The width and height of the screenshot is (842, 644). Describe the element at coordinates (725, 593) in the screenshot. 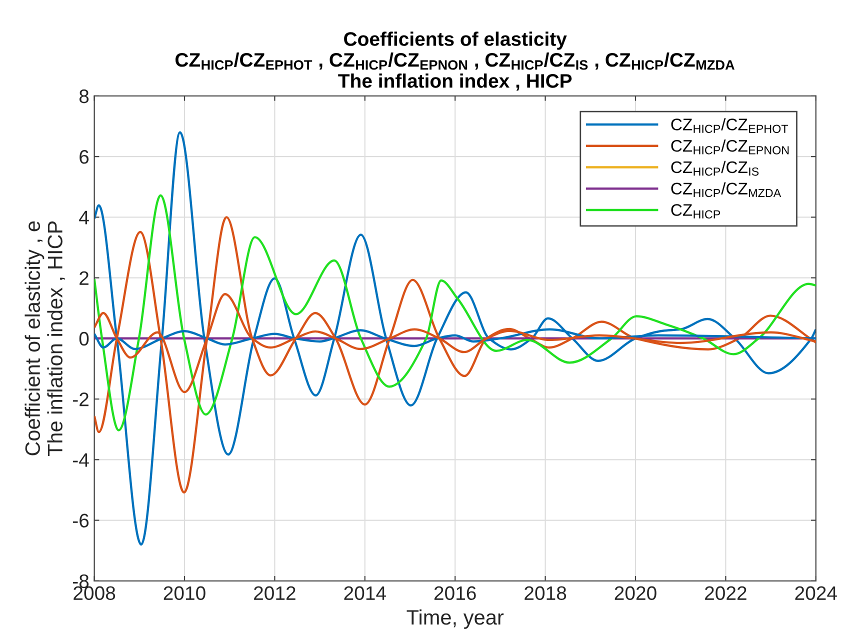

I see `x-tick-label: 2022` at that location.